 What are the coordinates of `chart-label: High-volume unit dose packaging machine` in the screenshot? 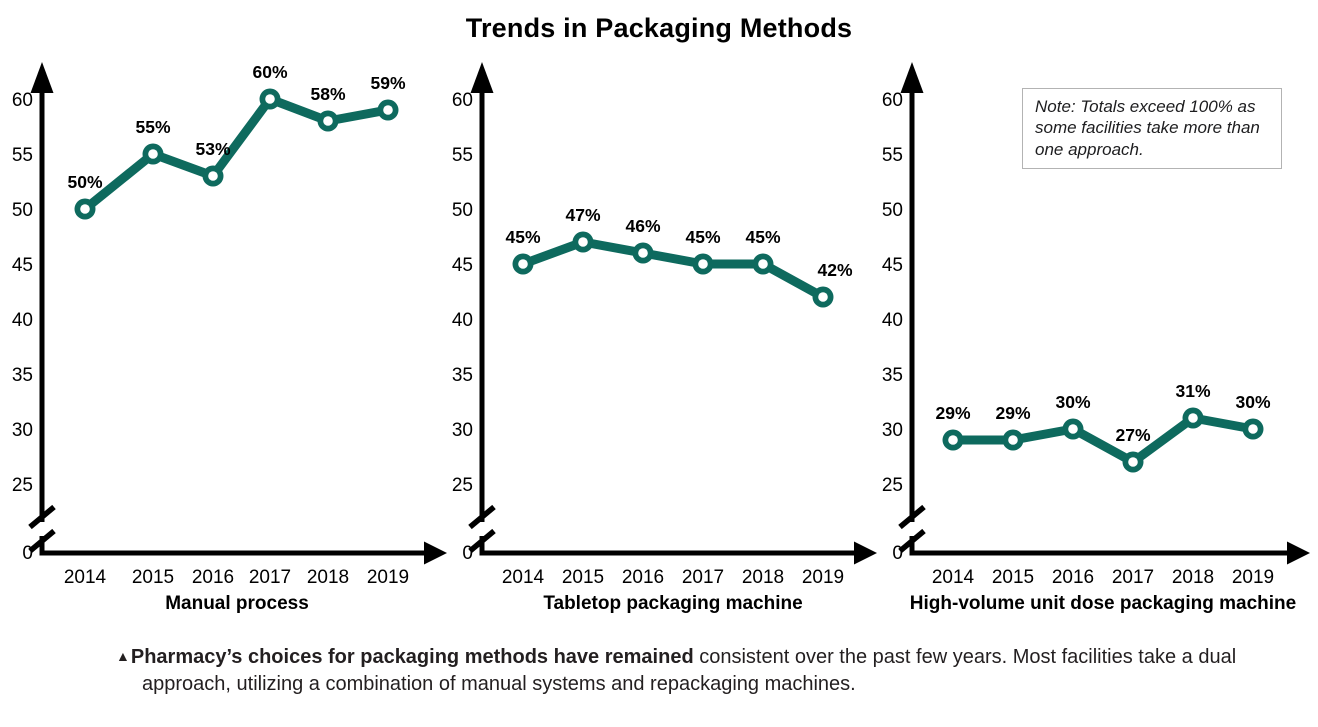 It's located at (1103, 603).